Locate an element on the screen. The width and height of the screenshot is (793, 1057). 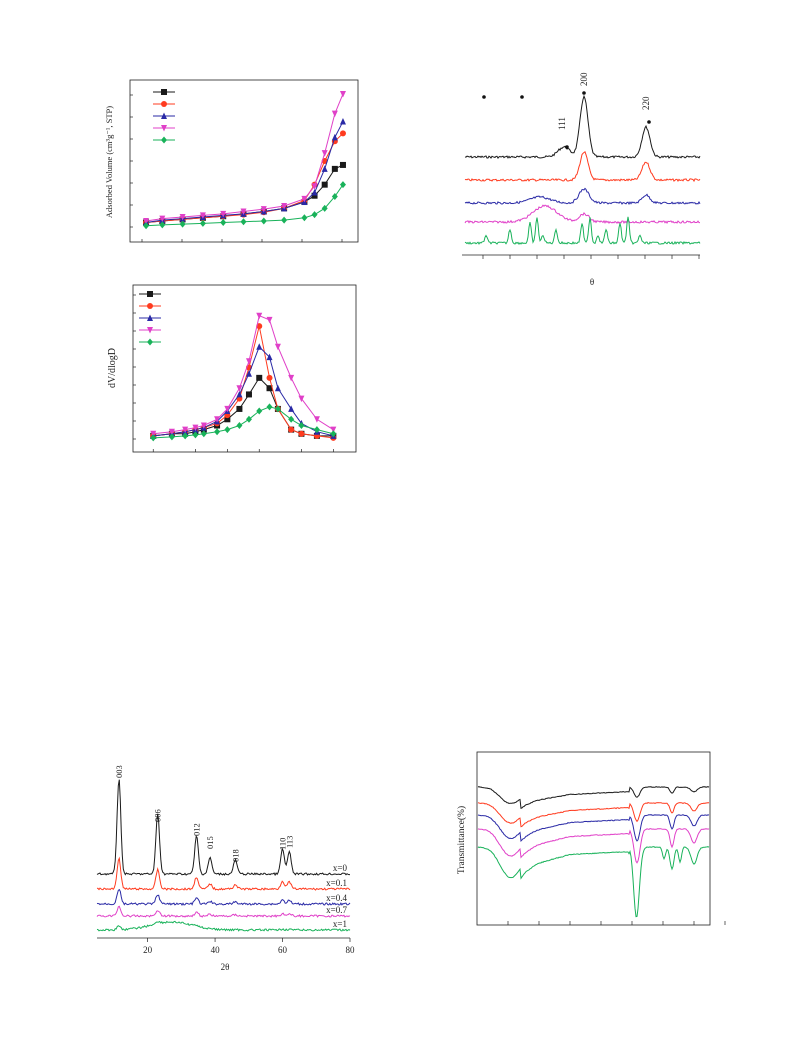
isotherm-ylabel: Adsorbed Volume (cm³g⁻¹, STP) is located at coordinates (109, 162).